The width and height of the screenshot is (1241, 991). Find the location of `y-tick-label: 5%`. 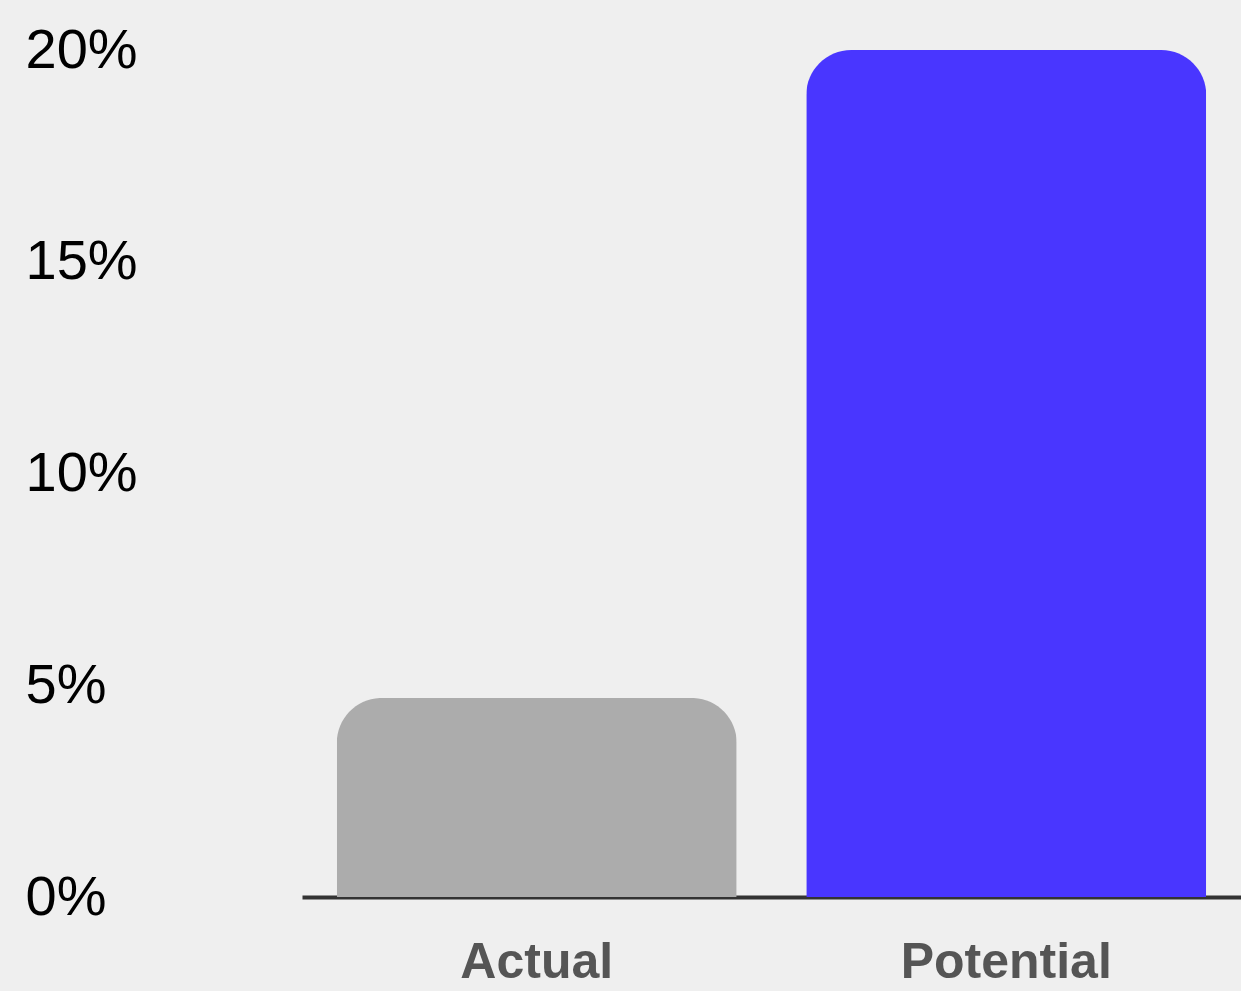

y-tick-label: 5% is located at coordinates (66, 683).